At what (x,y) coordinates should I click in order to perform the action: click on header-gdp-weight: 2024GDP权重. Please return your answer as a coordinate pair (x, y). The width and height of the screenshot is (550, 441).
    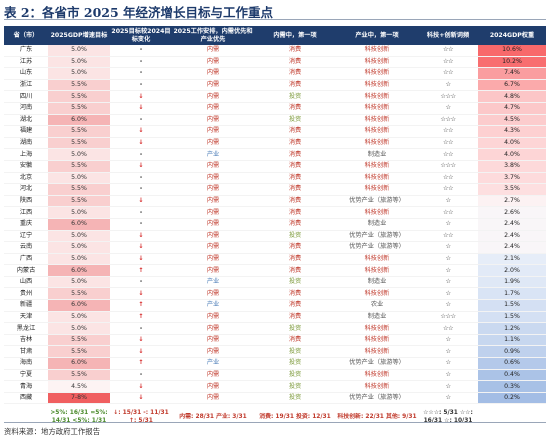
    Looking at the image, I should click on (512, 35).